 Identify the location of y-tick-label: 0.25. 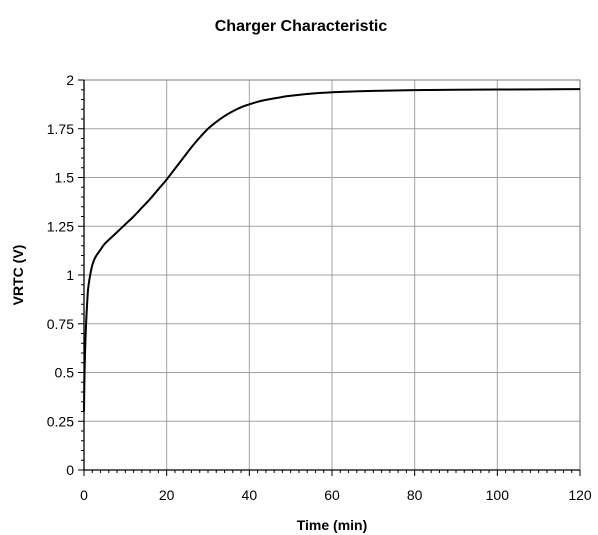
(60, 421).